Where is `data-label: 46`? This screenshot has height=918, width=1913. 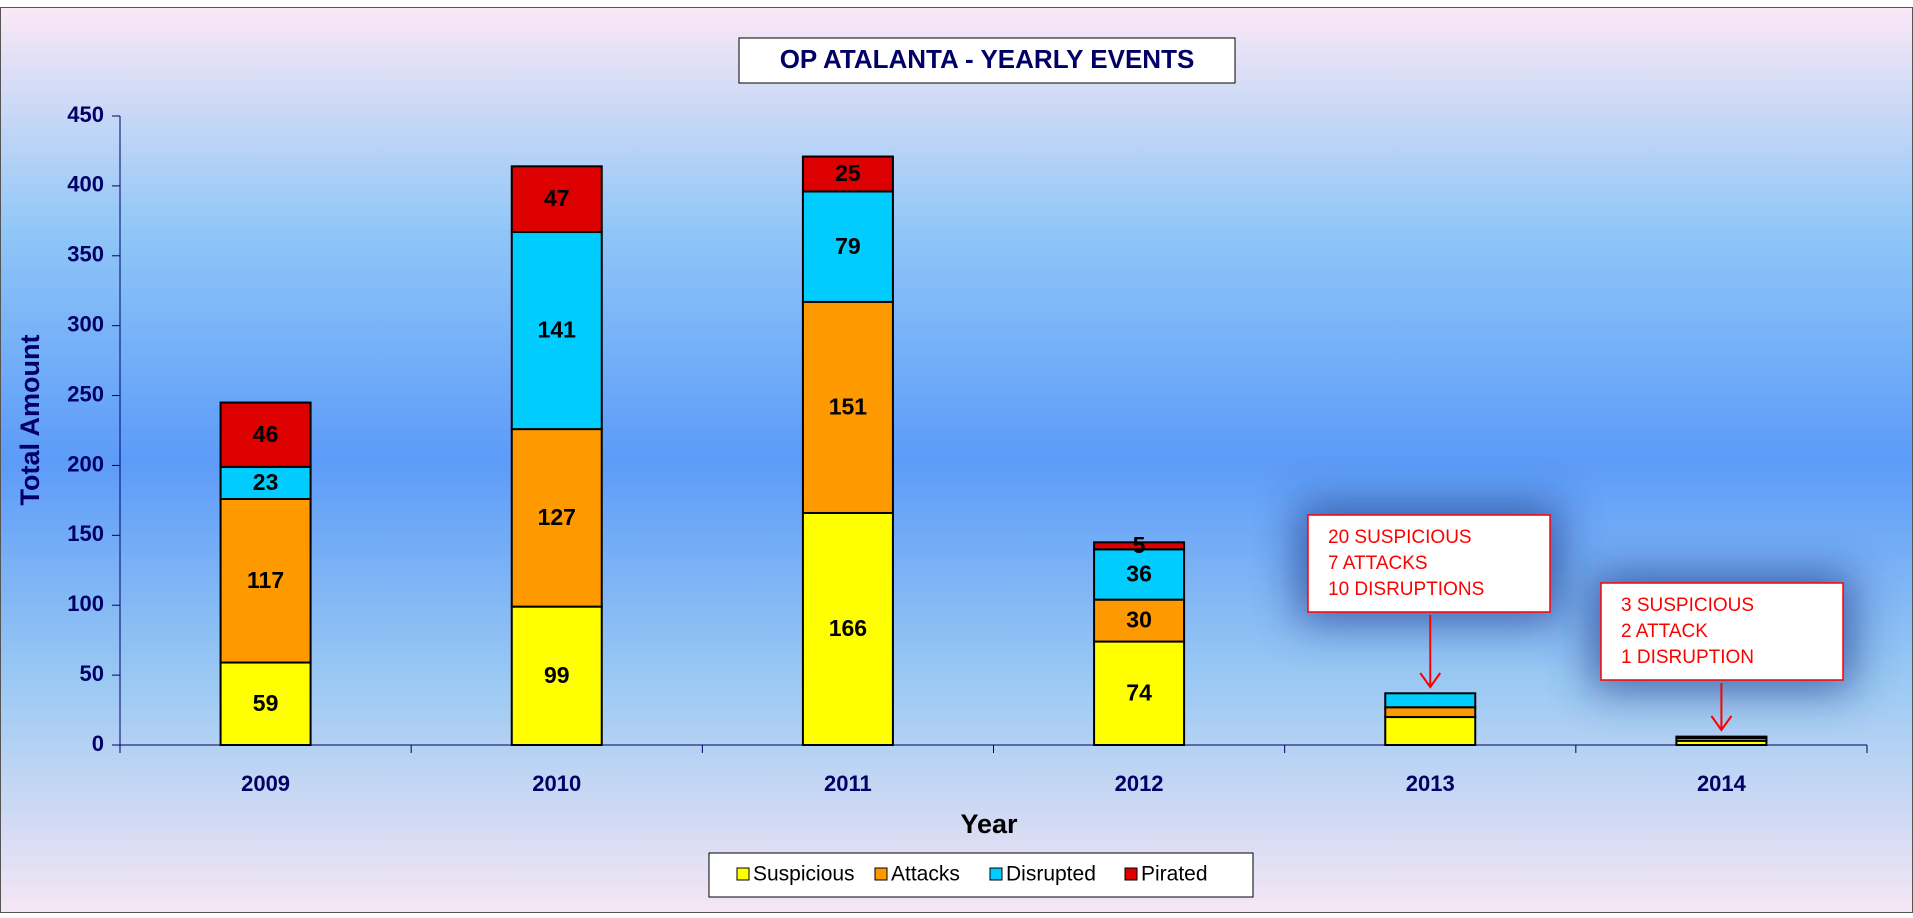
data-label: 46 is located at coordinates (266, 434).